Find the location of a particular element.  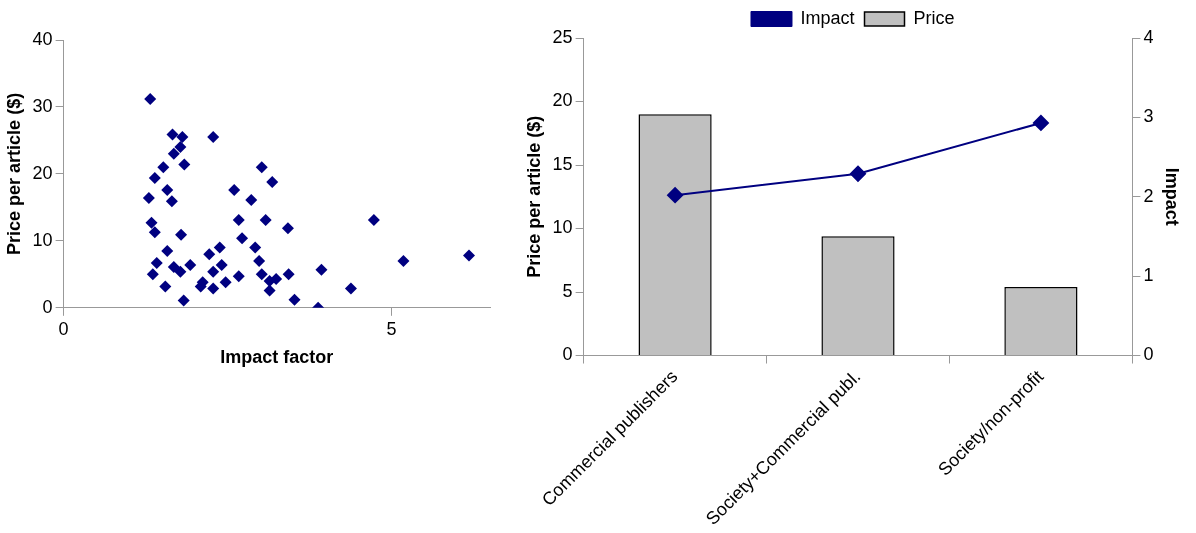

y-tick-label: 25 is located at coordinates (562, 36).